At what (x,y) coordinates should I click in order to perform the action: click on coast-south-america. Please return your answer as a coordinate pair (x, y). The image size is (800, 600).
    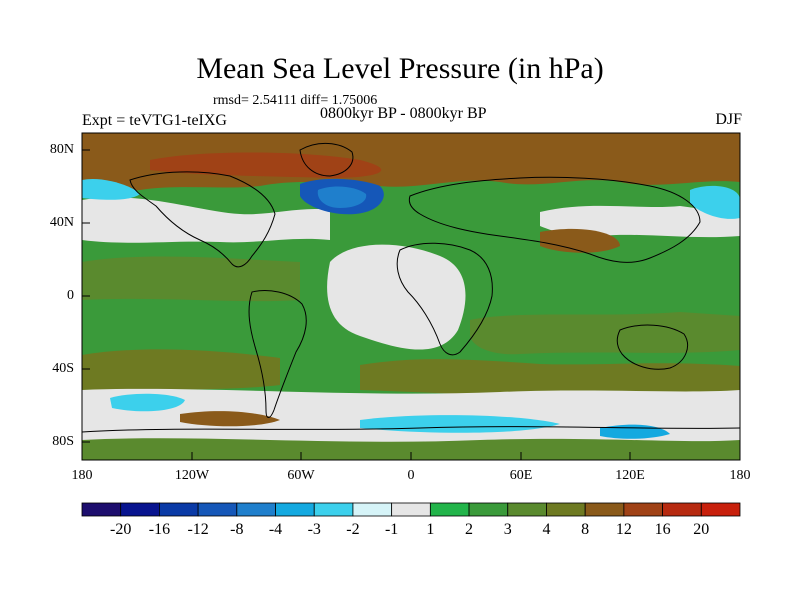
    Looking at the image, I should click on (277, 354).